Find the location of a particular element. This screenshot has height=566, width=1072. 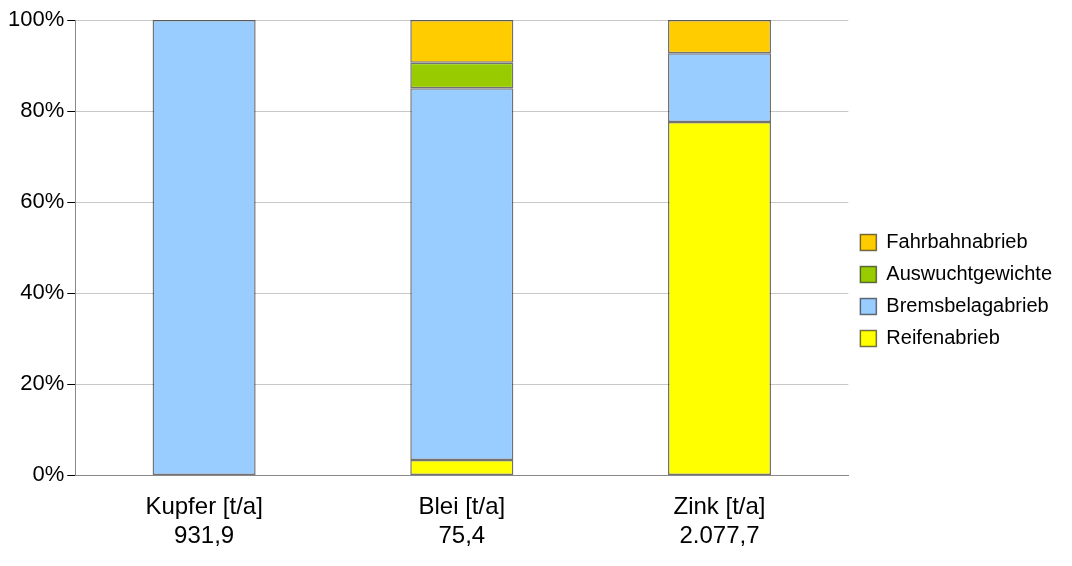

y-tick-label: 0% is located at coordinates (48, 474).